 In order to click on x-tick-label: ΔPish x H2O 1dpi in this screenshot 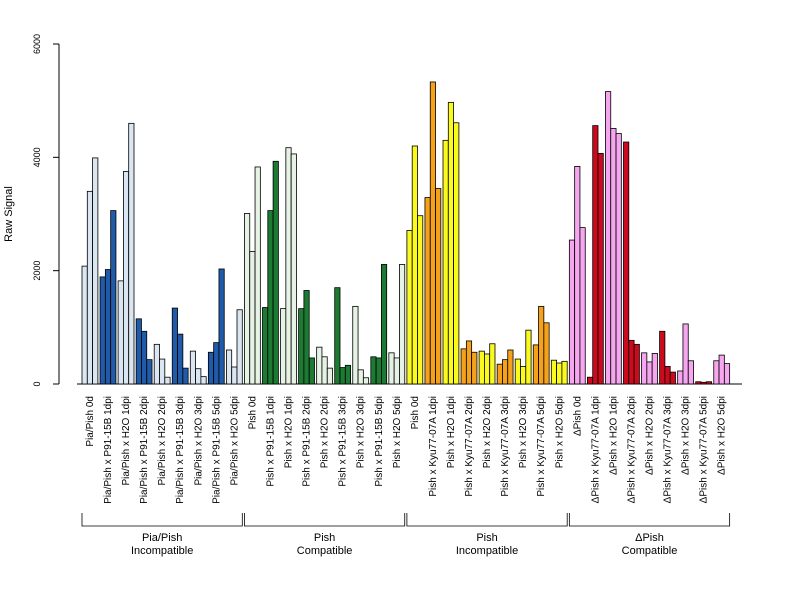, I will do `click(613, 435)`.